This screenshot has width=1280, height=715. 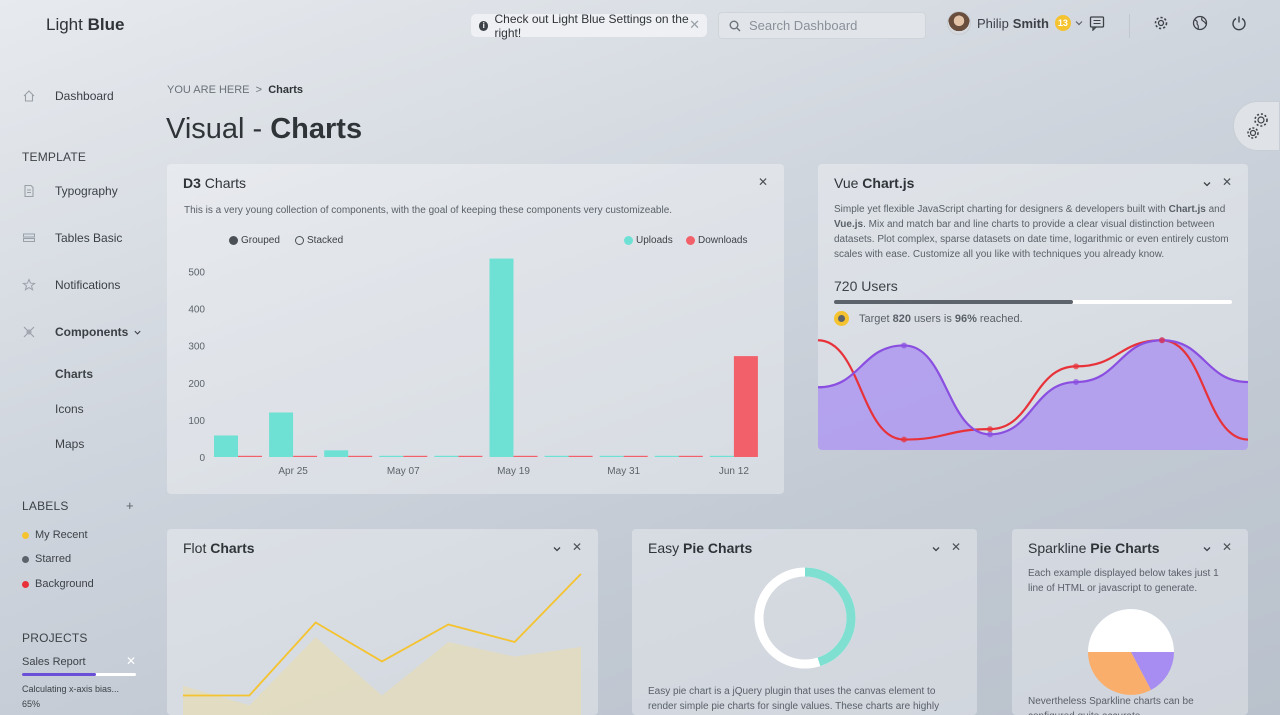 I want to click on y-tick-label: 100, so click(x=196, y=421).